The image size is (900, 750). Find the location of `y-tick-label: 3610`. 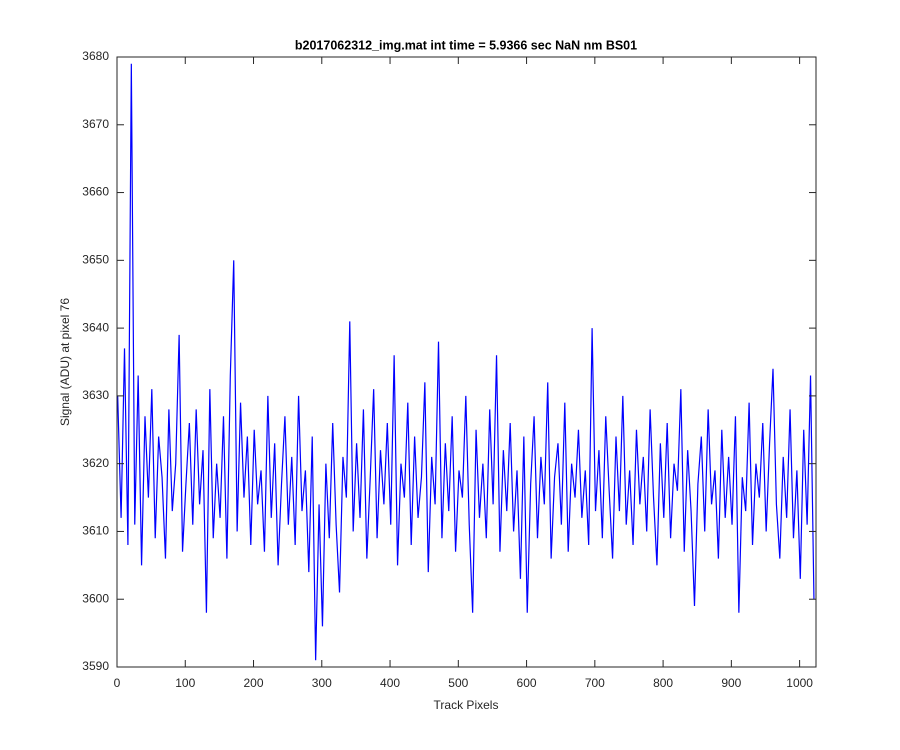

y-tick-label: 3610 is located at coordinates (95, 531).